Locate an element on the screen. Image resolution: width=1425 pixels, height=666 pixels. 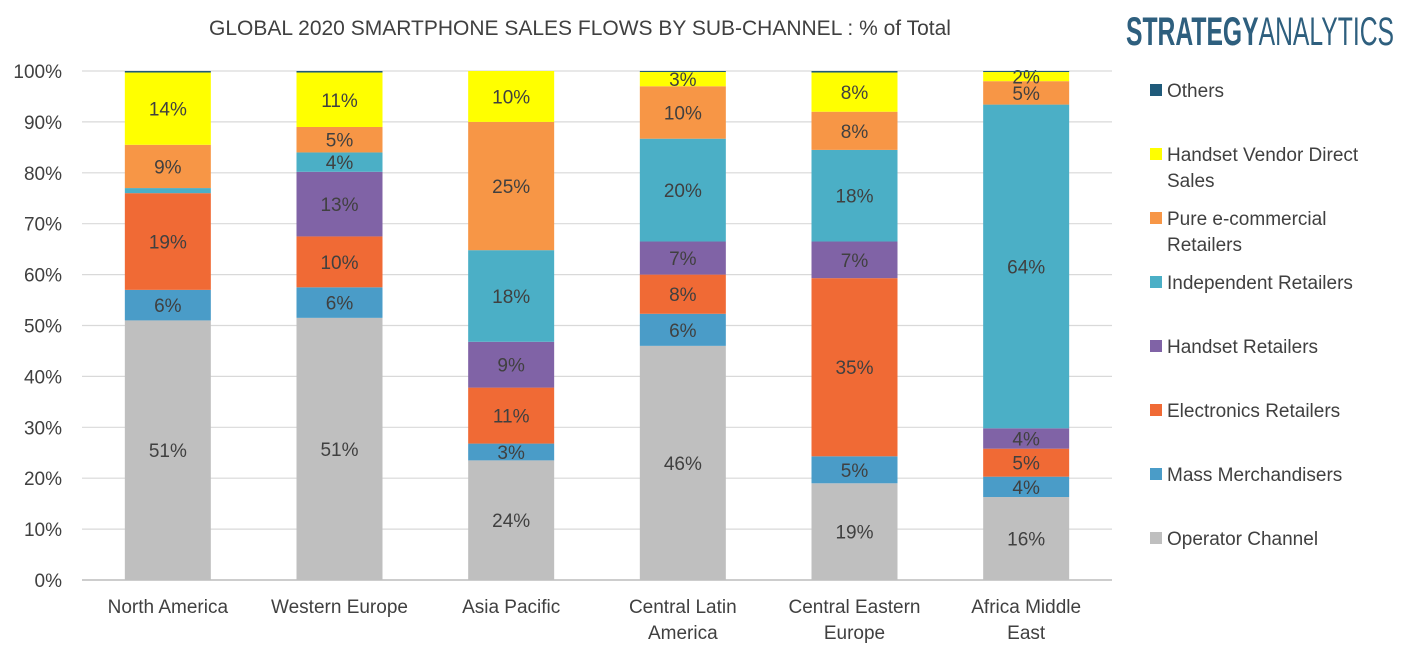
data-label: 3% is located at coordinates (511, 453).